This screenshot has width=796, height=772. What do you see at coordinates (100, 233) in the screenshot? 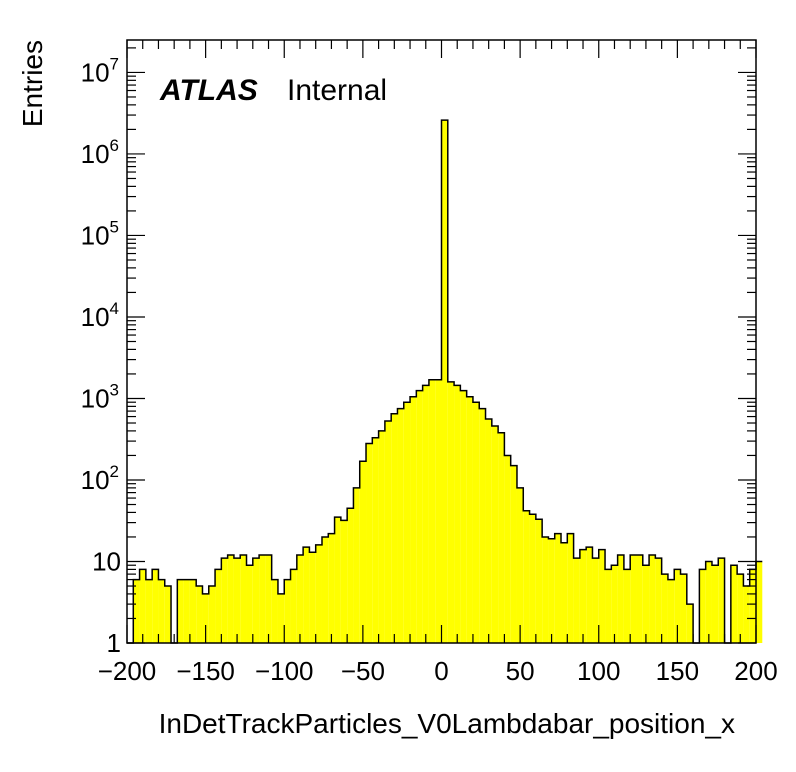
I see `y-tick-label: 10⁵` at bounding box center [100, 233].